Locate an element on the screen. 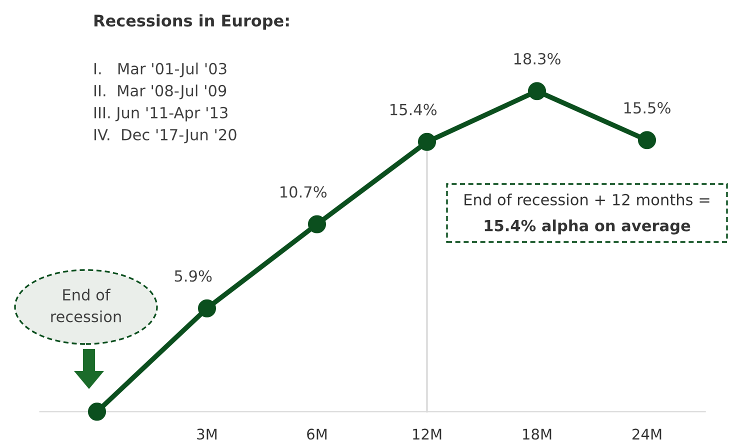  x-tick-label: 18M is located at coordinates (537, 434).